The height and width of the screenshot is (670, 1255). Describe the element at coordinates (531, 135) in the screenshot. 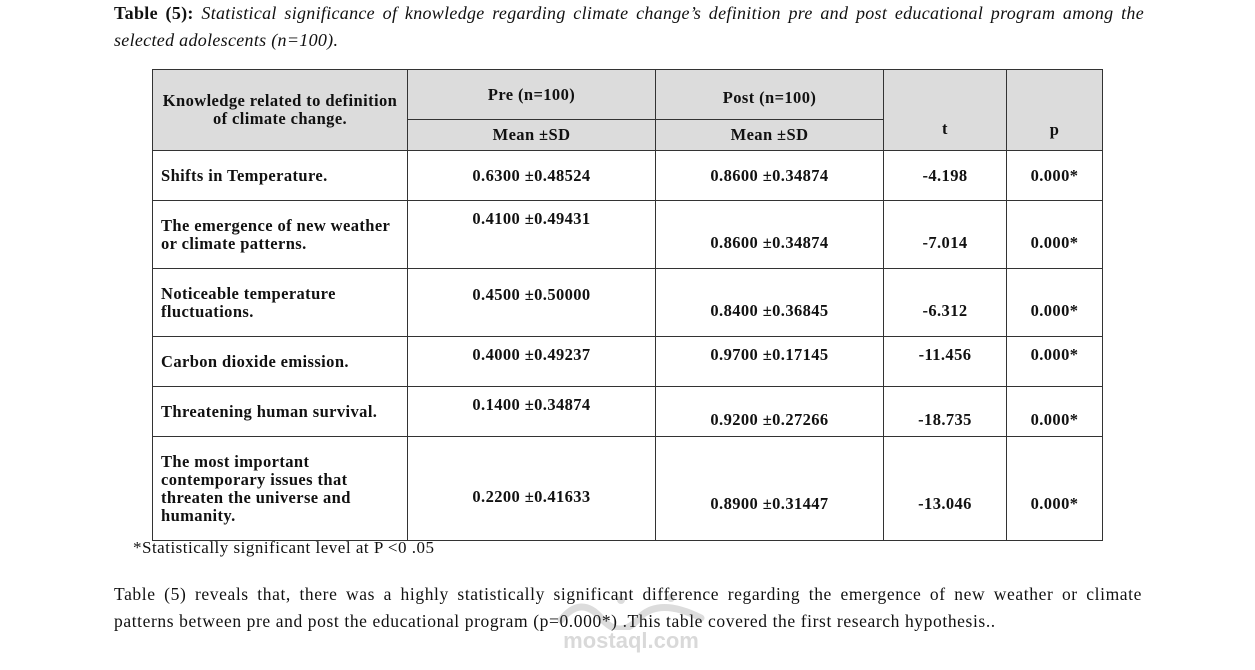

I see `header-pre-sub: Mean ±SD` at that location.